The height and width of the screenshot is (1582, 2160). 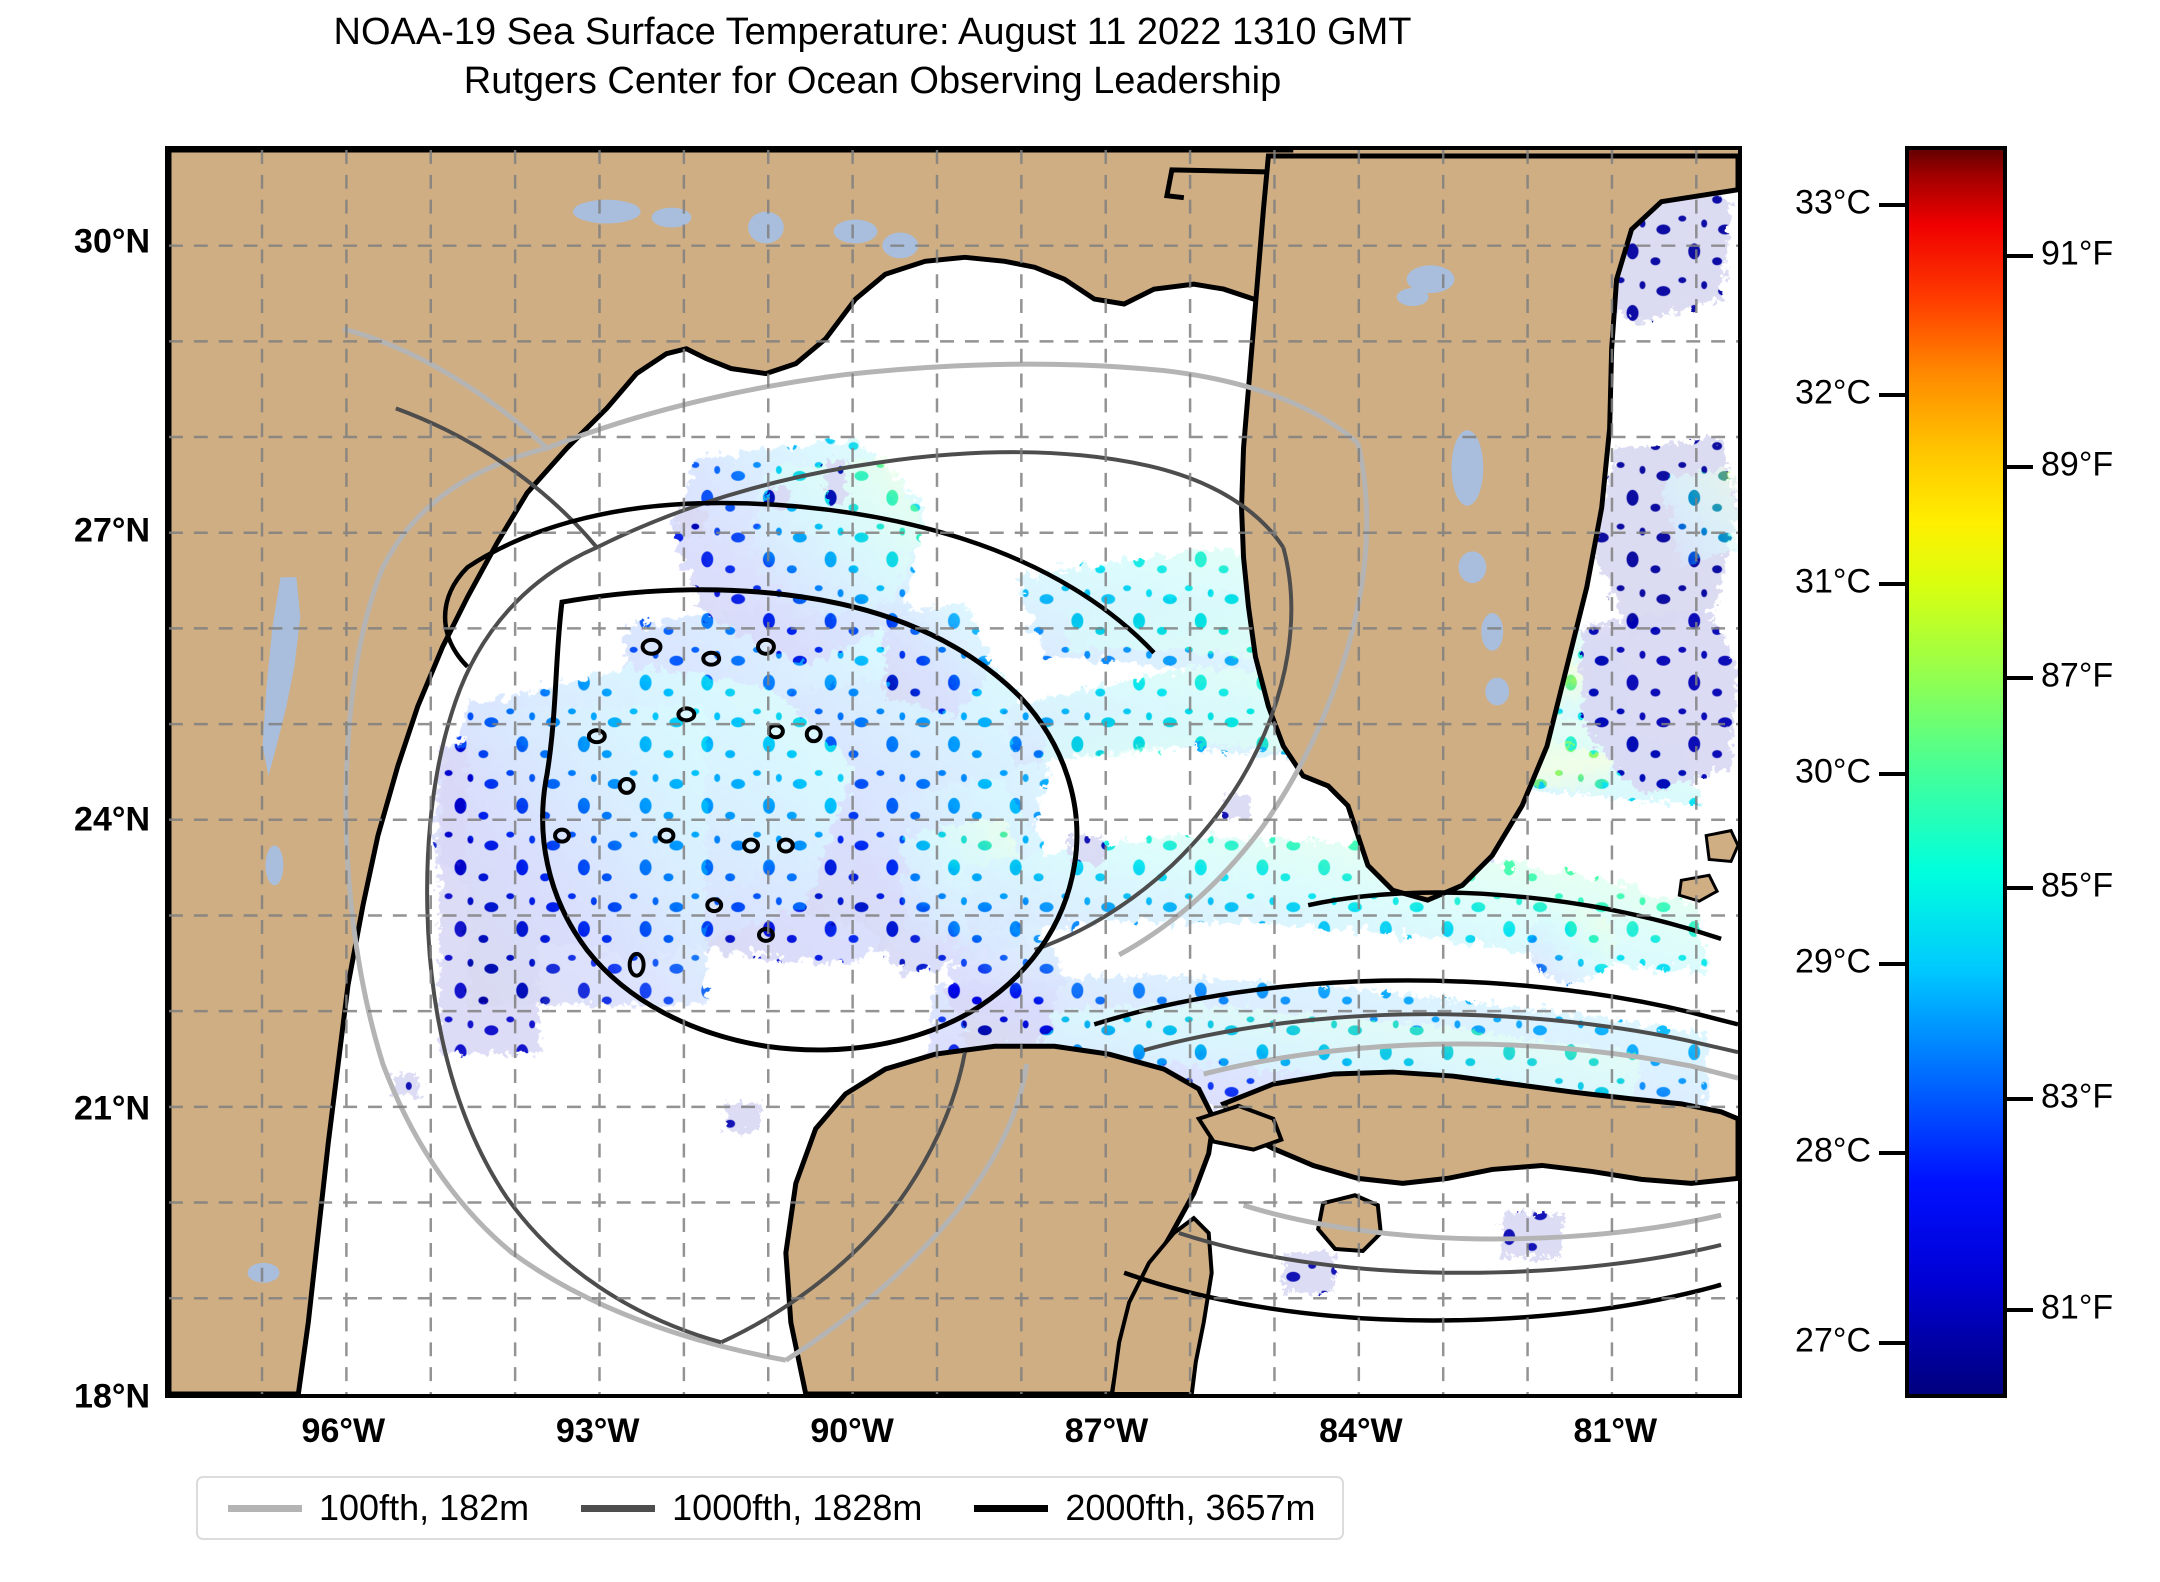 I want to click on cb-label-30c: 30°C, so click(x=1833, y=771).